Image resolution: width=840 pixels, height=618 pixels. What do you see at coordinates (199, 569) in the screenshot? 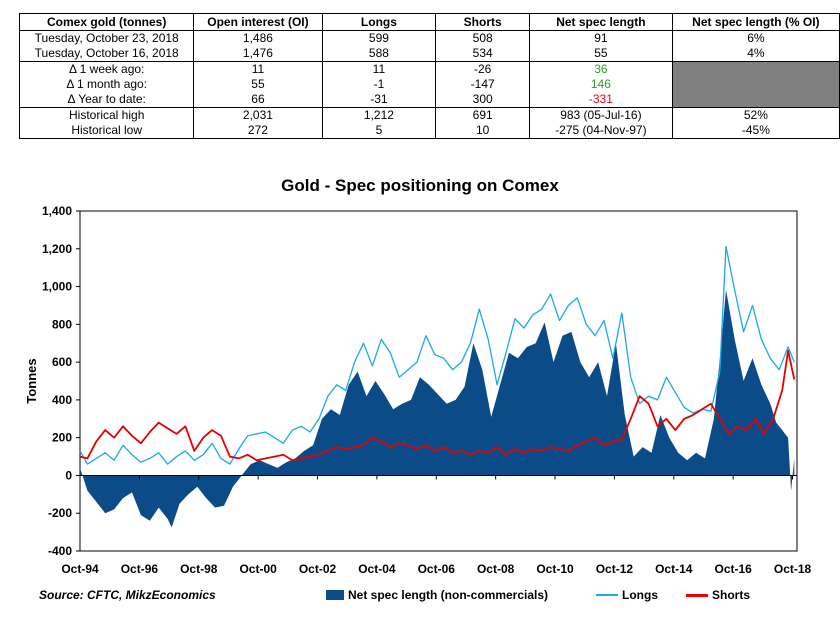
I see `x-tick-label: Oct-98` at bounding box center [199, 569].